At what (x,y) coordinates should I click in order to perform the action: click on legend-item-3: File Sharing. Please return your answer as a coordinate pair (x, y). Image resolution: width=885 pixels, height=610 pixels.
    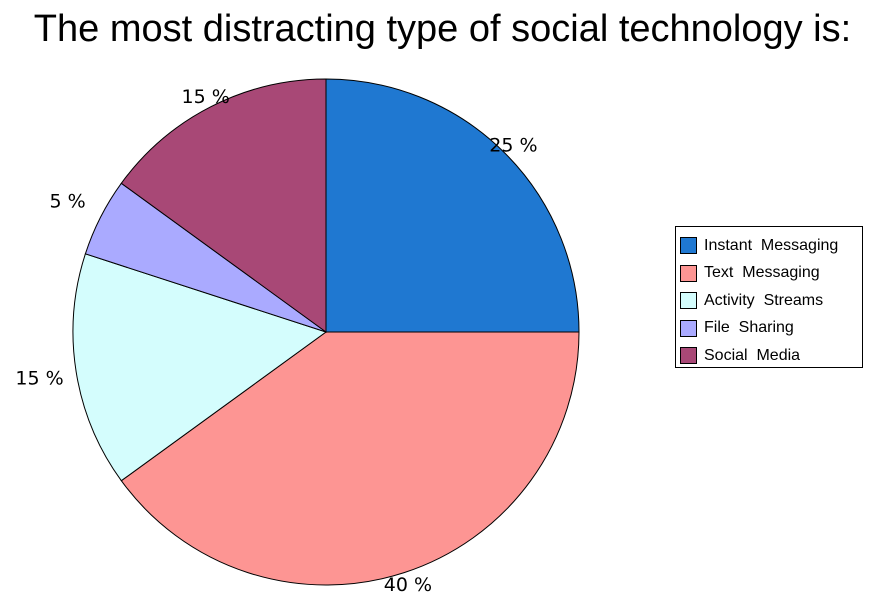
    Looking at the image, I should click on (771, 329).